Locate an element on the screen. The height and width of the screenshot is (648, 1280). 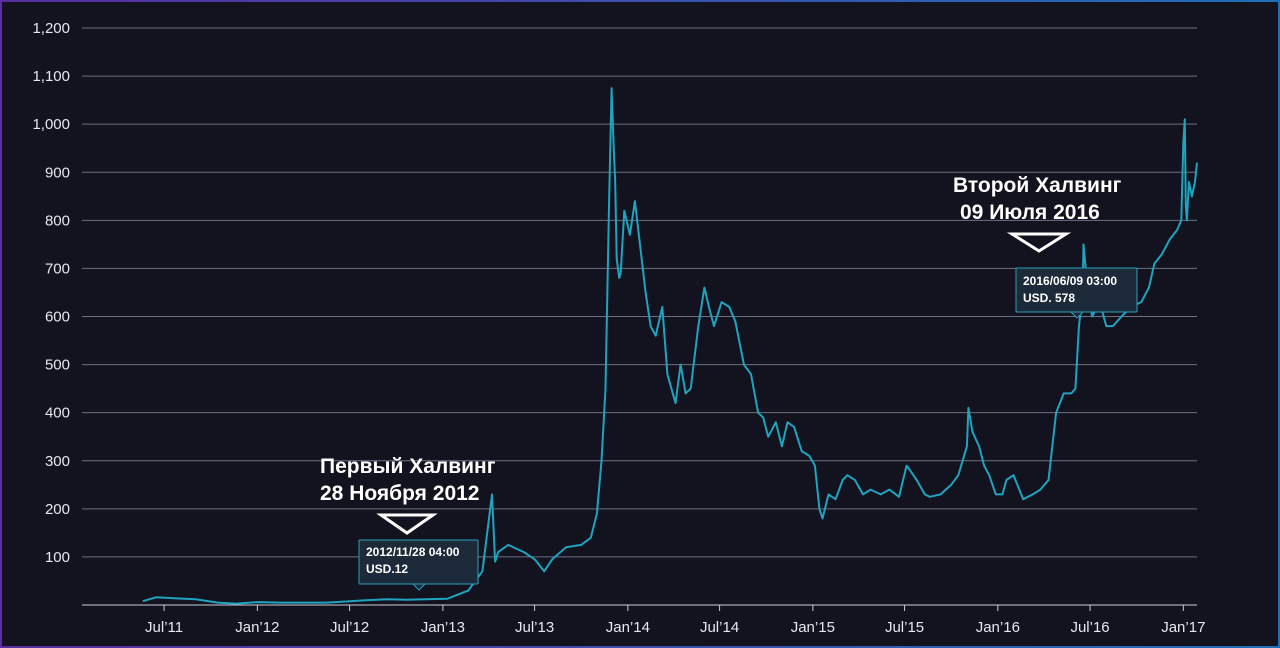
x-tick-label: Jan’13 is located at coordinates (443, 627).